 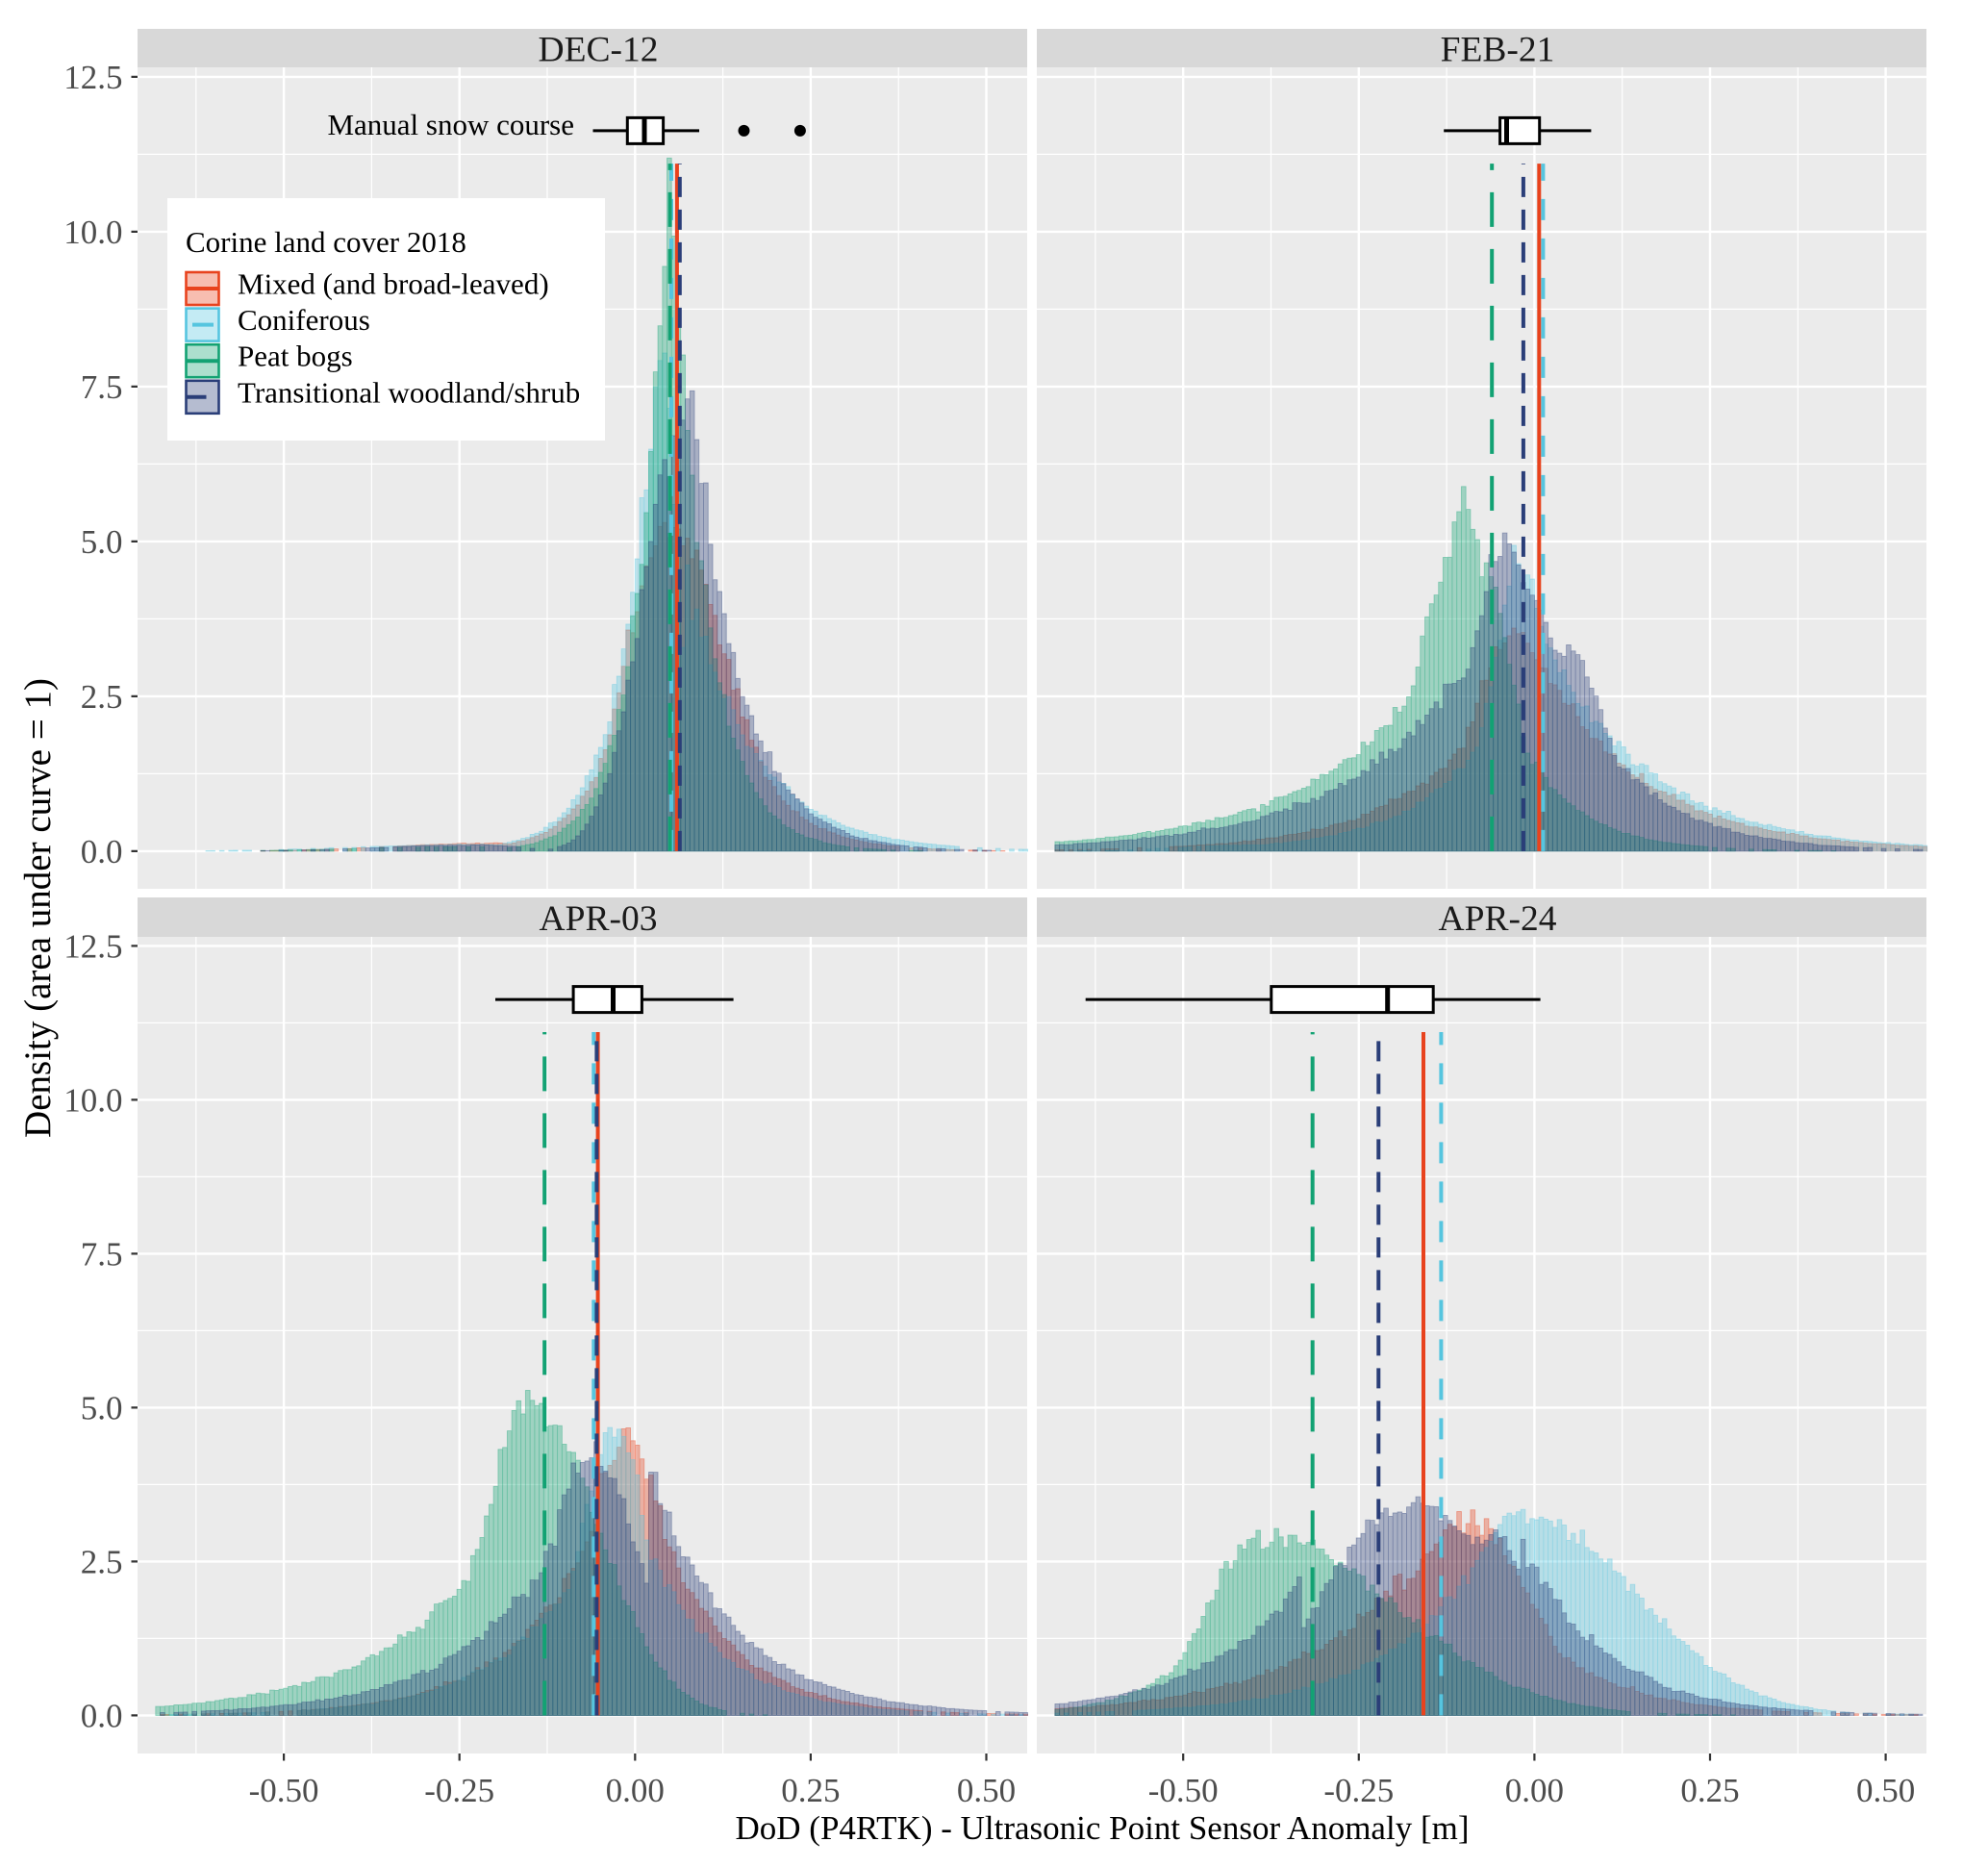 What do you see at coordinates (38, 908) in the screenshot?
I see `svg-text: Density (area under curve = 1)` at bounding box center [38, 908].